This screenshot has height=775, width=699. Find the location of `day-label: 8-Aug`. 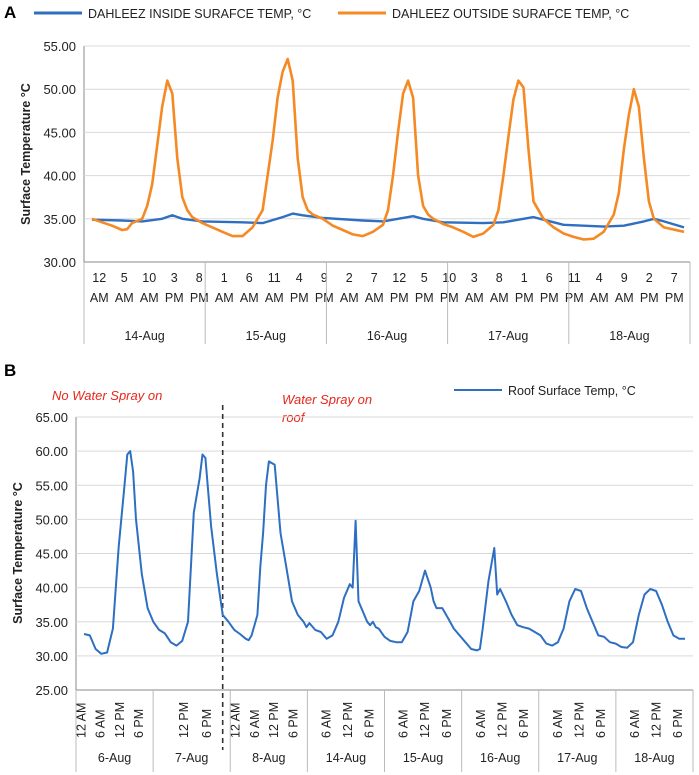

day-label: 8-Aug is located at coordinates (268, 758).